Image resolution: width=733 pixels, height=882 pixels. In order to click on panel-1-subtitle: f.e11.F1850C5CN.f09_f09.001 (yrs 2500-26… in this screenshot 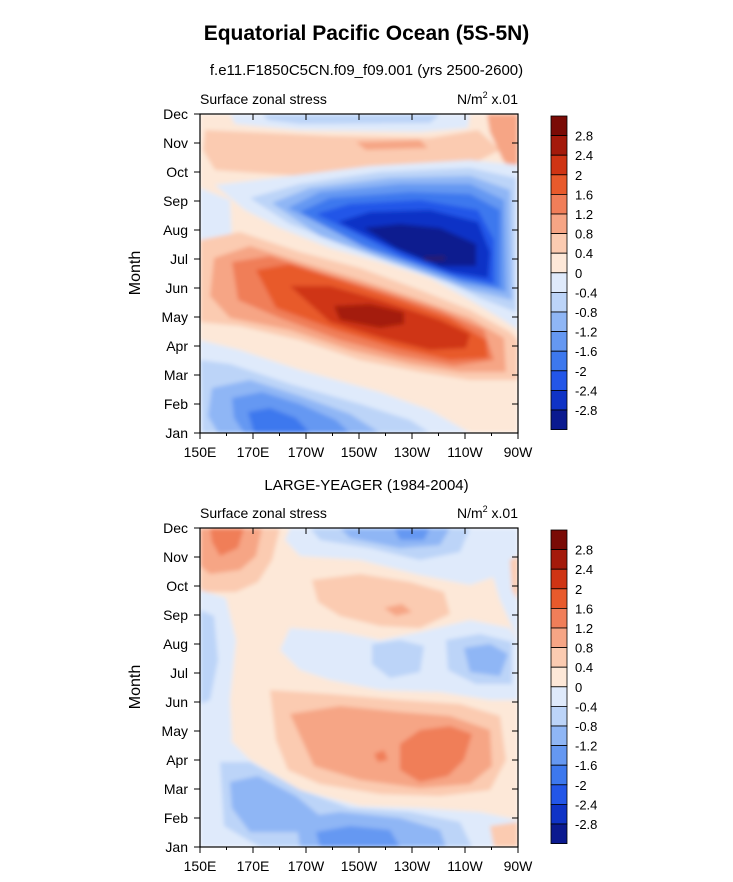, I will do `click(366, 70)`.